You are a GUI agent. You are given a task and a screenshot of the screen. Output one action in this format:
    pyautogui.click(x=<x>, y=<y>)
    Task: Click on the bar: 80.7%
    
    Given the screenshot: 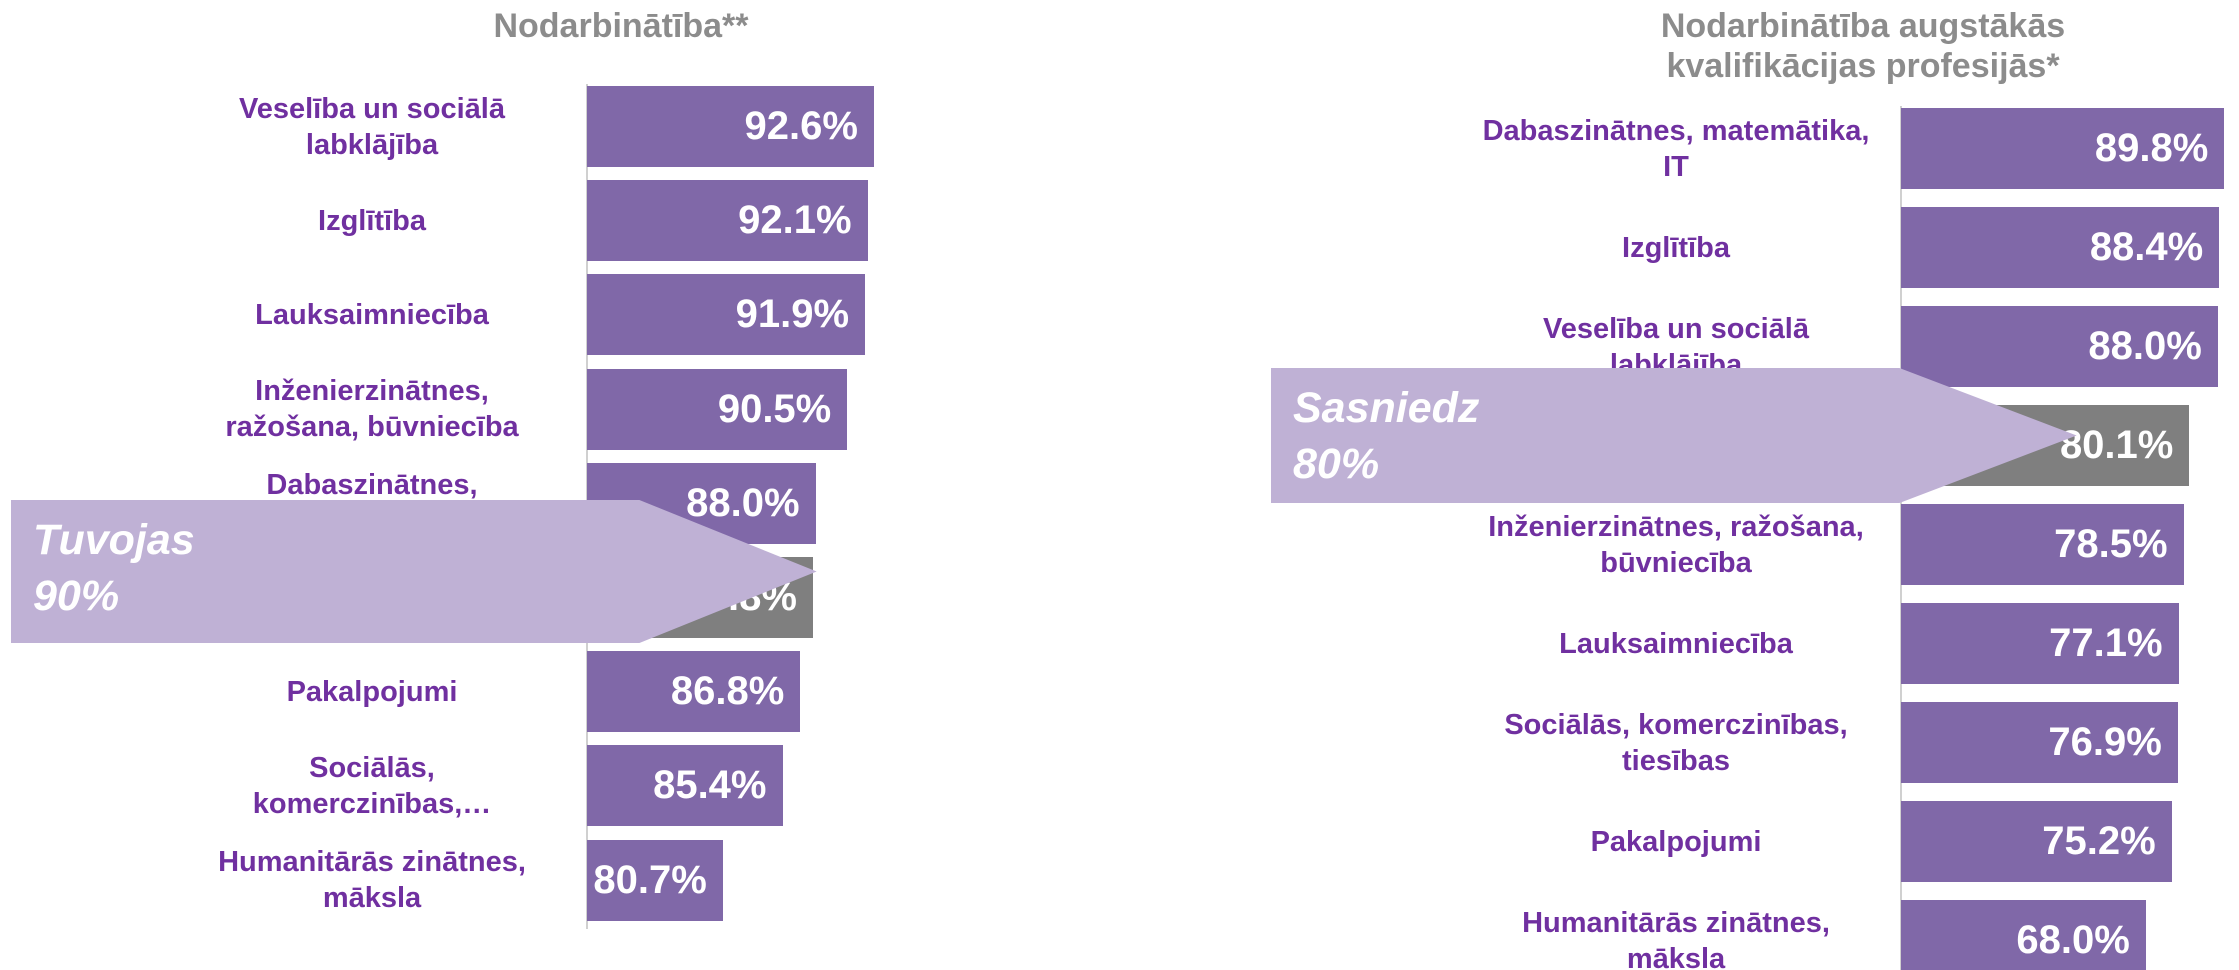 What is the action you would take?
    pyautogui.click(x=655, y=880)
    